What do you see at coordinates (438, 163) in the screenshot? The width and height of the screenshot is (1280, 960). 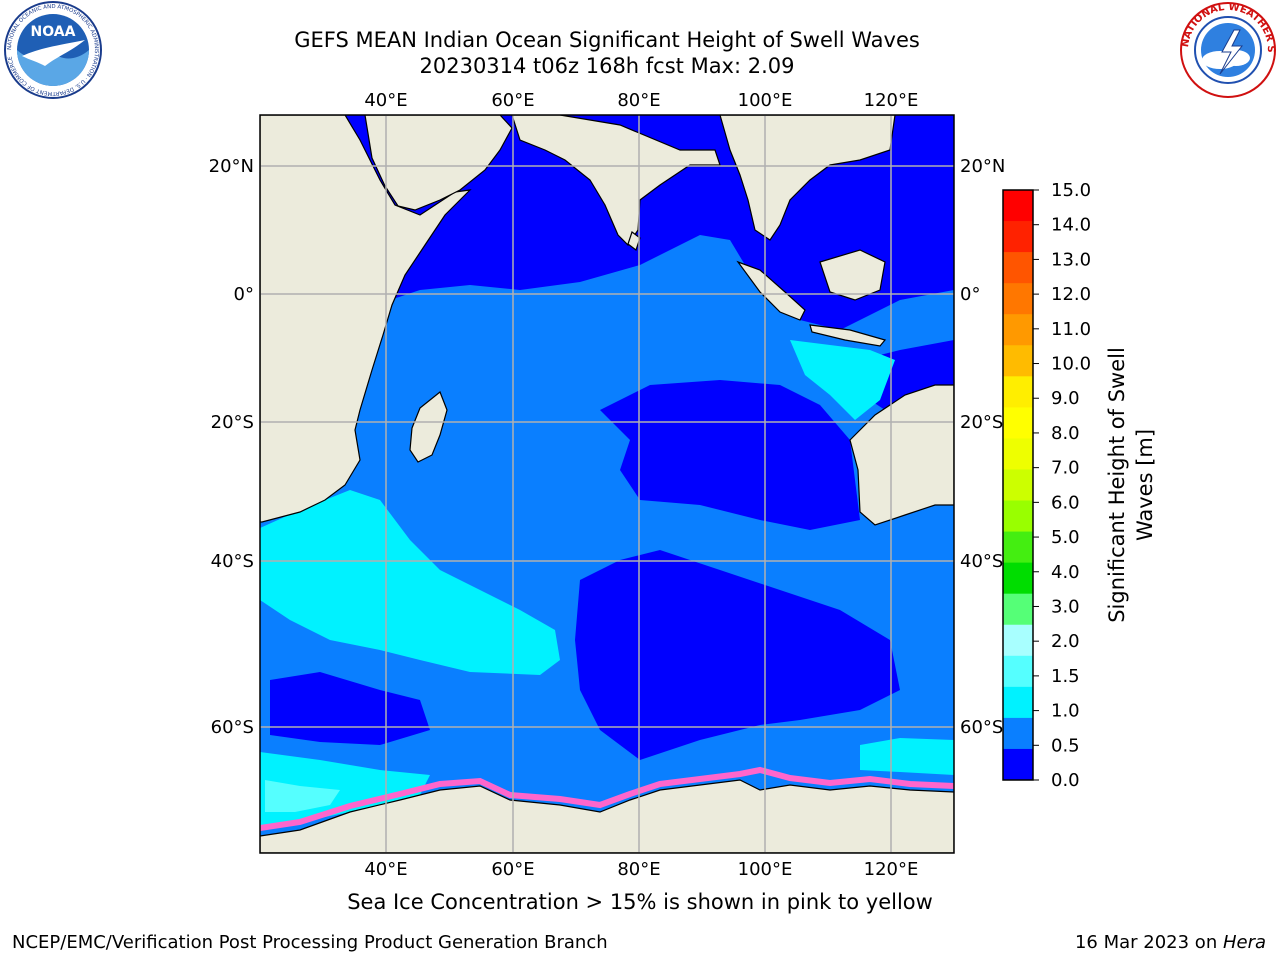 I see `land-arabia` at bounding box center [438, 163].